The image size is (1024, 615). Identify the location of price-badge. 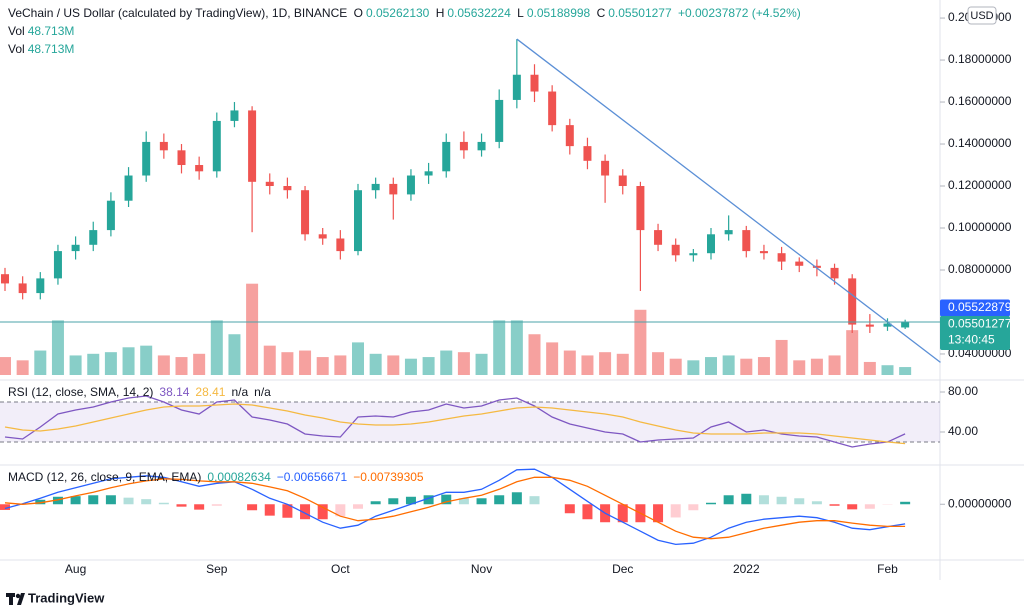
(975, 308).